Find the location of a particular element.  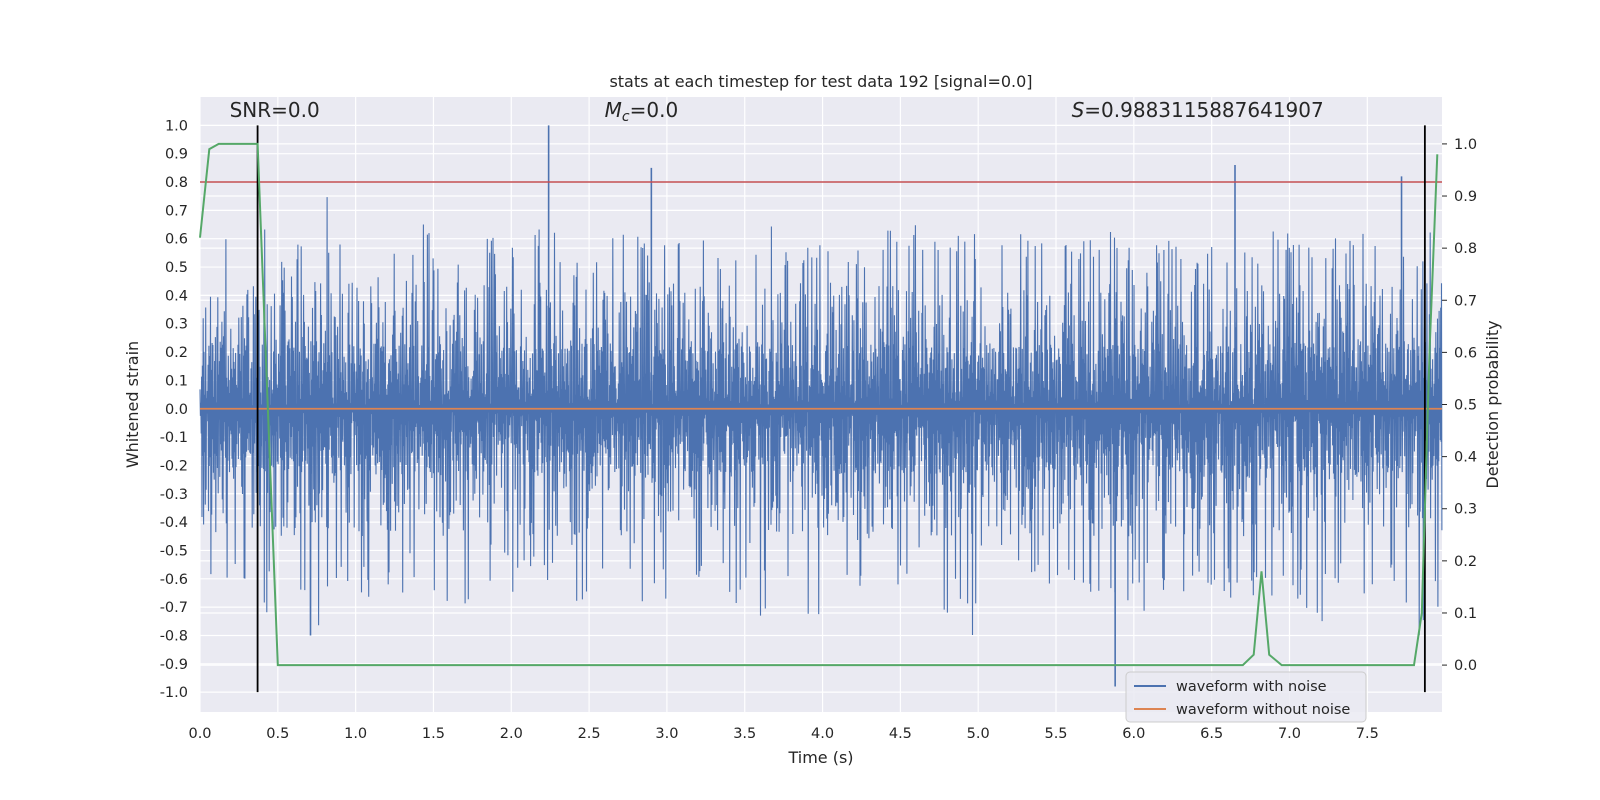

x-tick-label: 0.0 is located at coordinates (199, 734).